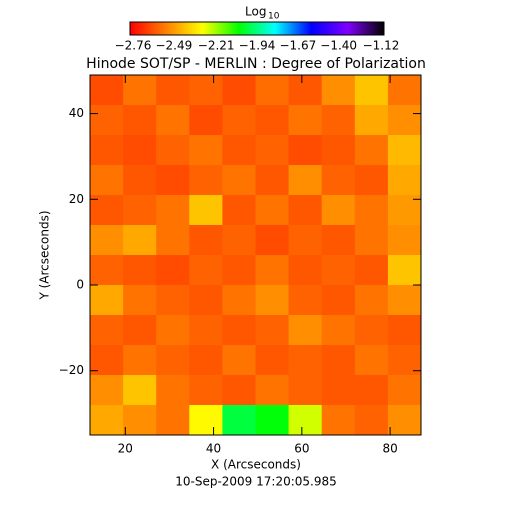 Image resolution: width=512 pixels, height=512 pixels. I want to click on y-axis-label: Y (Arcseconds), so click(45, 255).